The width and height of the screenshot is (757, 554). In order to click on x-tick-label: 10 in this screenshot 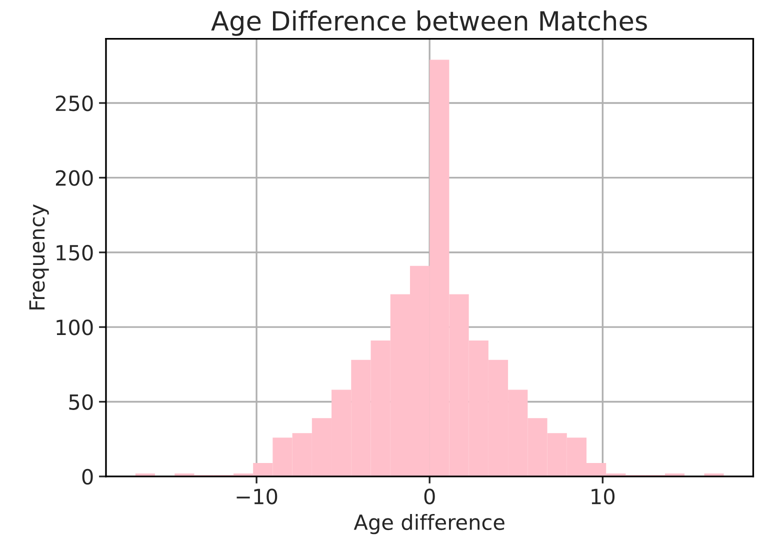, I will do `click(603, 496)`.